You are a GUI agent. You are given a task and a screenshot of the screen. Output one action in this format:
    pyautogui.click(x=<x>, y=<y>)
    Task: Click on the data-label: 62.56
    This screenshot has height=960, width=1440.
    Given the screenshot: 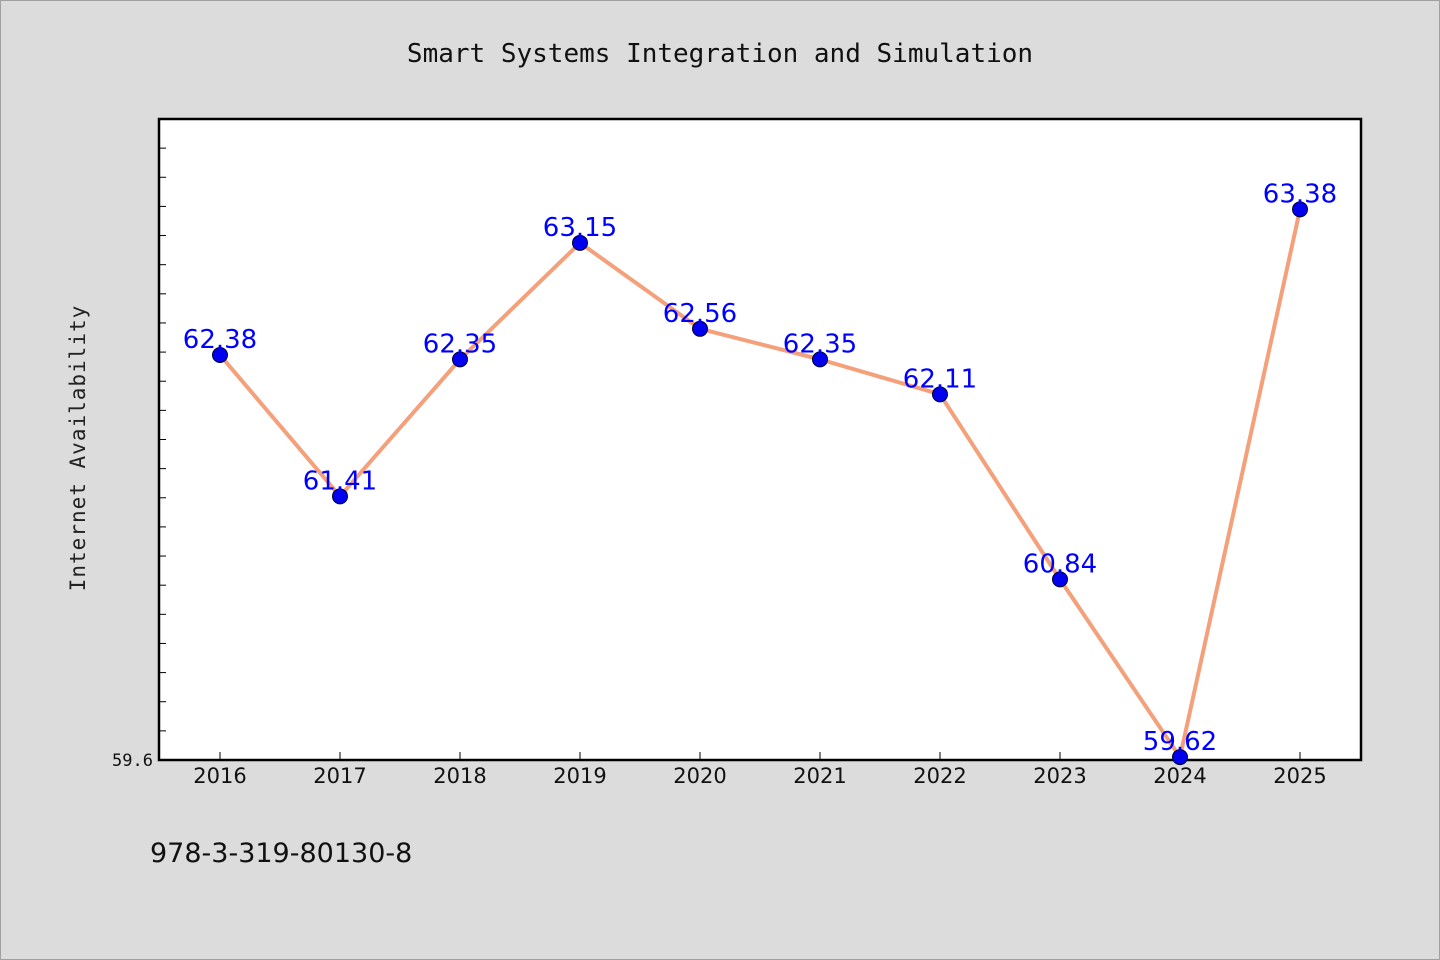 What is the action you would take?
    pyautogui.click(x=700, y=314)
    